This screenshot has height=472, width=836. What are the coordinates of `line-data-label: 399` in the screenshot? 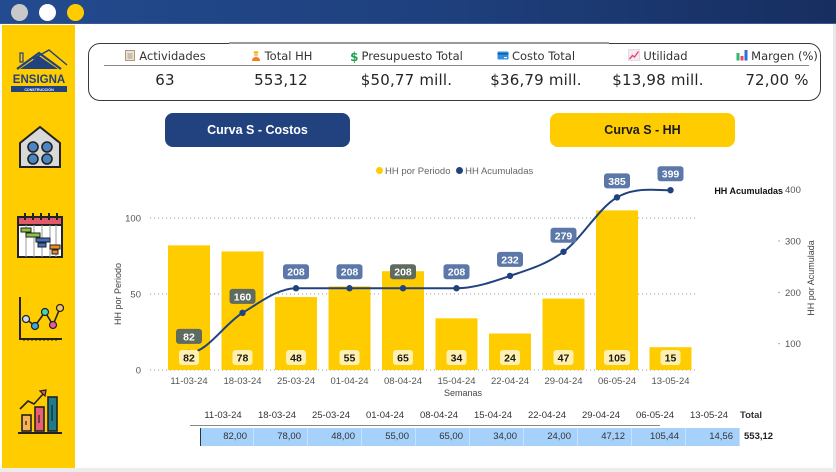 It's located at (671, 175).